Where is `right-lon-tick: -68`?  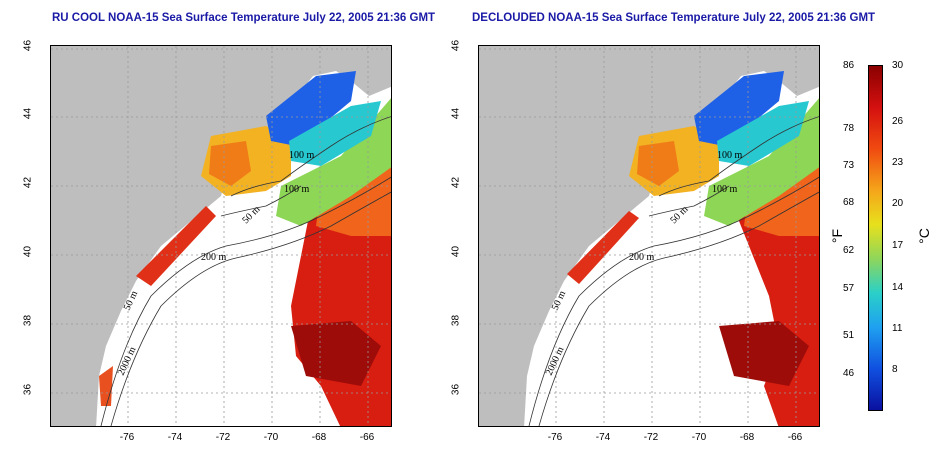 right-lon-tick: -68 is located at coordinates (747, 437).